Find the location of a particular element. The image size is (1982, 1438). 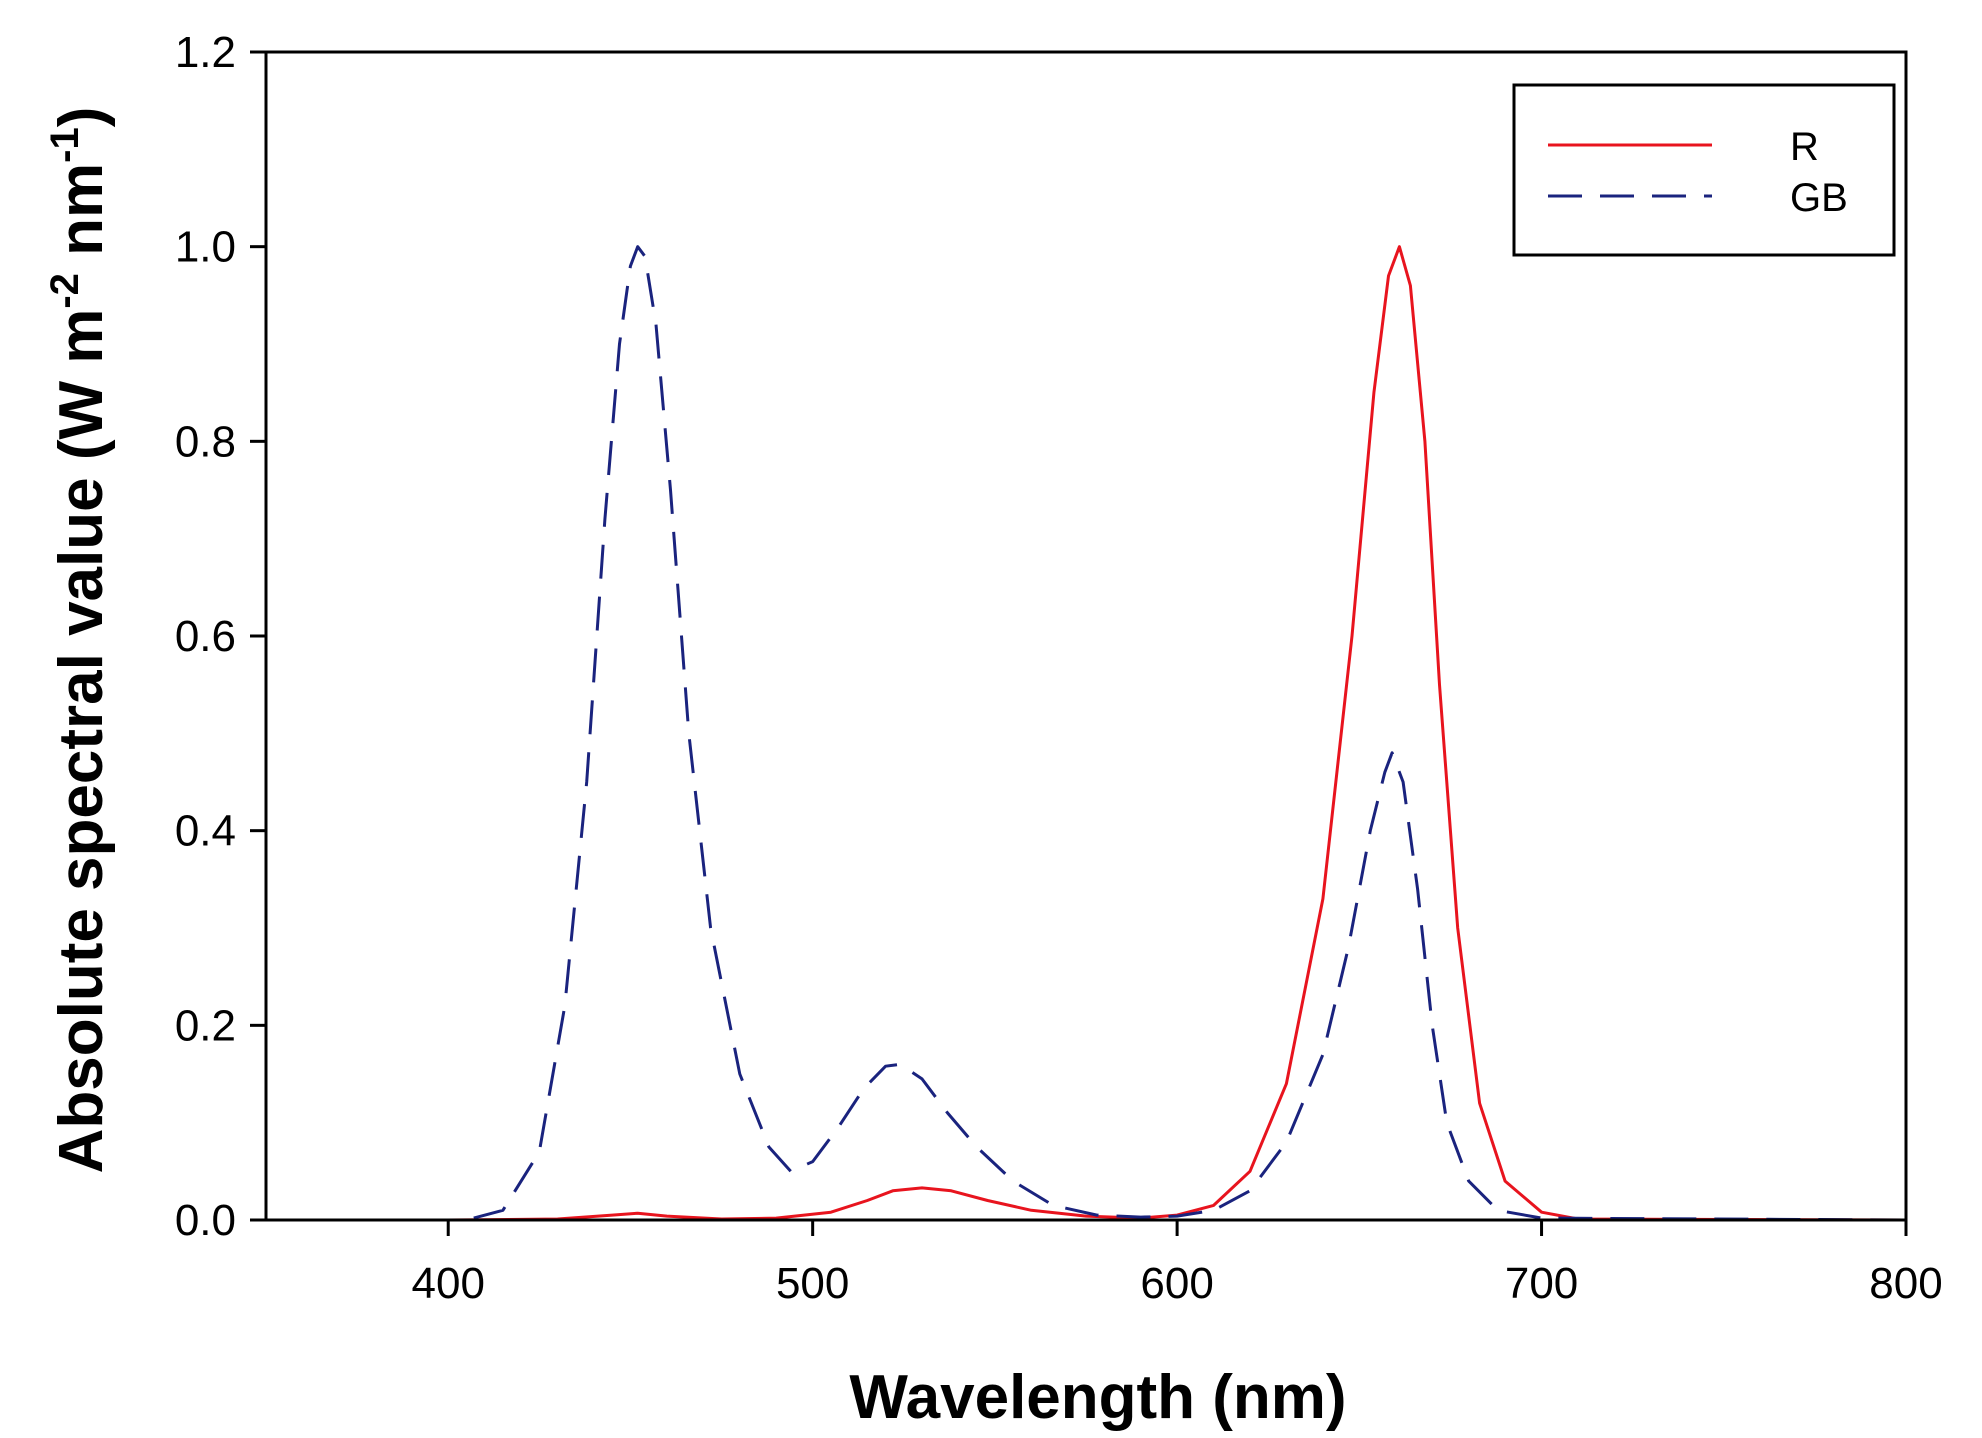

y-tick-label-6: 1.2 is located at coordinates (205, 52).